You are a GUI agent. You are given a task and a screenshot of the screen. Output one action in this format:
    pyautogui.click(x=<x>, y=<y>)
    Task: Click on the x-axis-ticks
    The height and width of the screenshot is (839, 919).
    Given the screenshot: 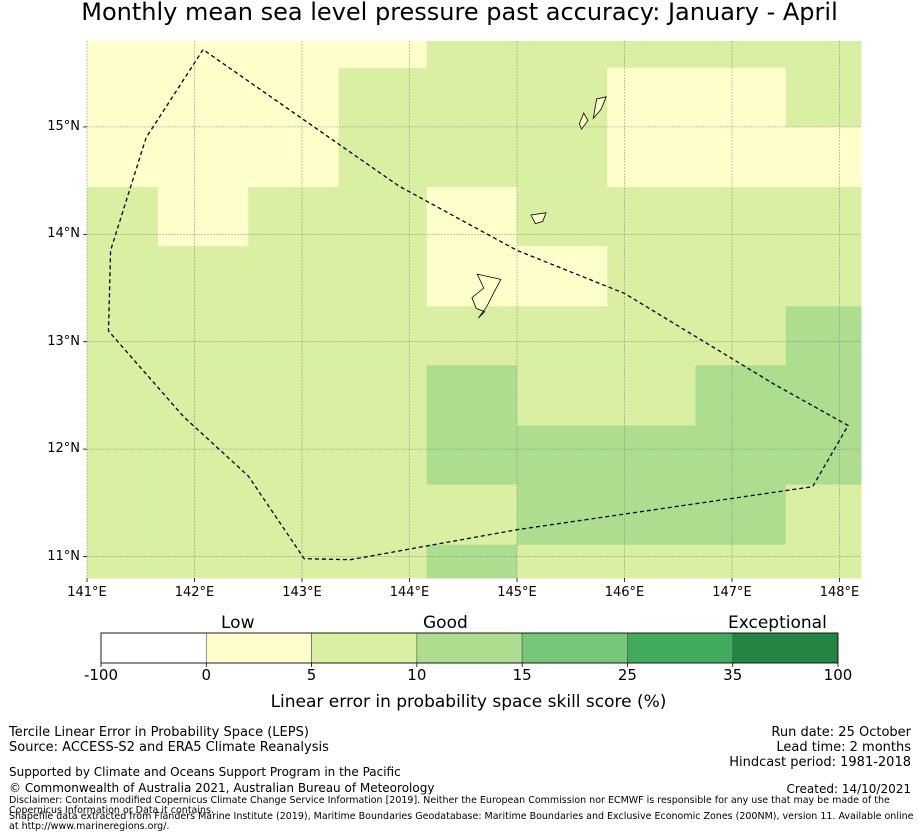 What is the action you would take?
    pyautogui.click(x=463, y=580)
    